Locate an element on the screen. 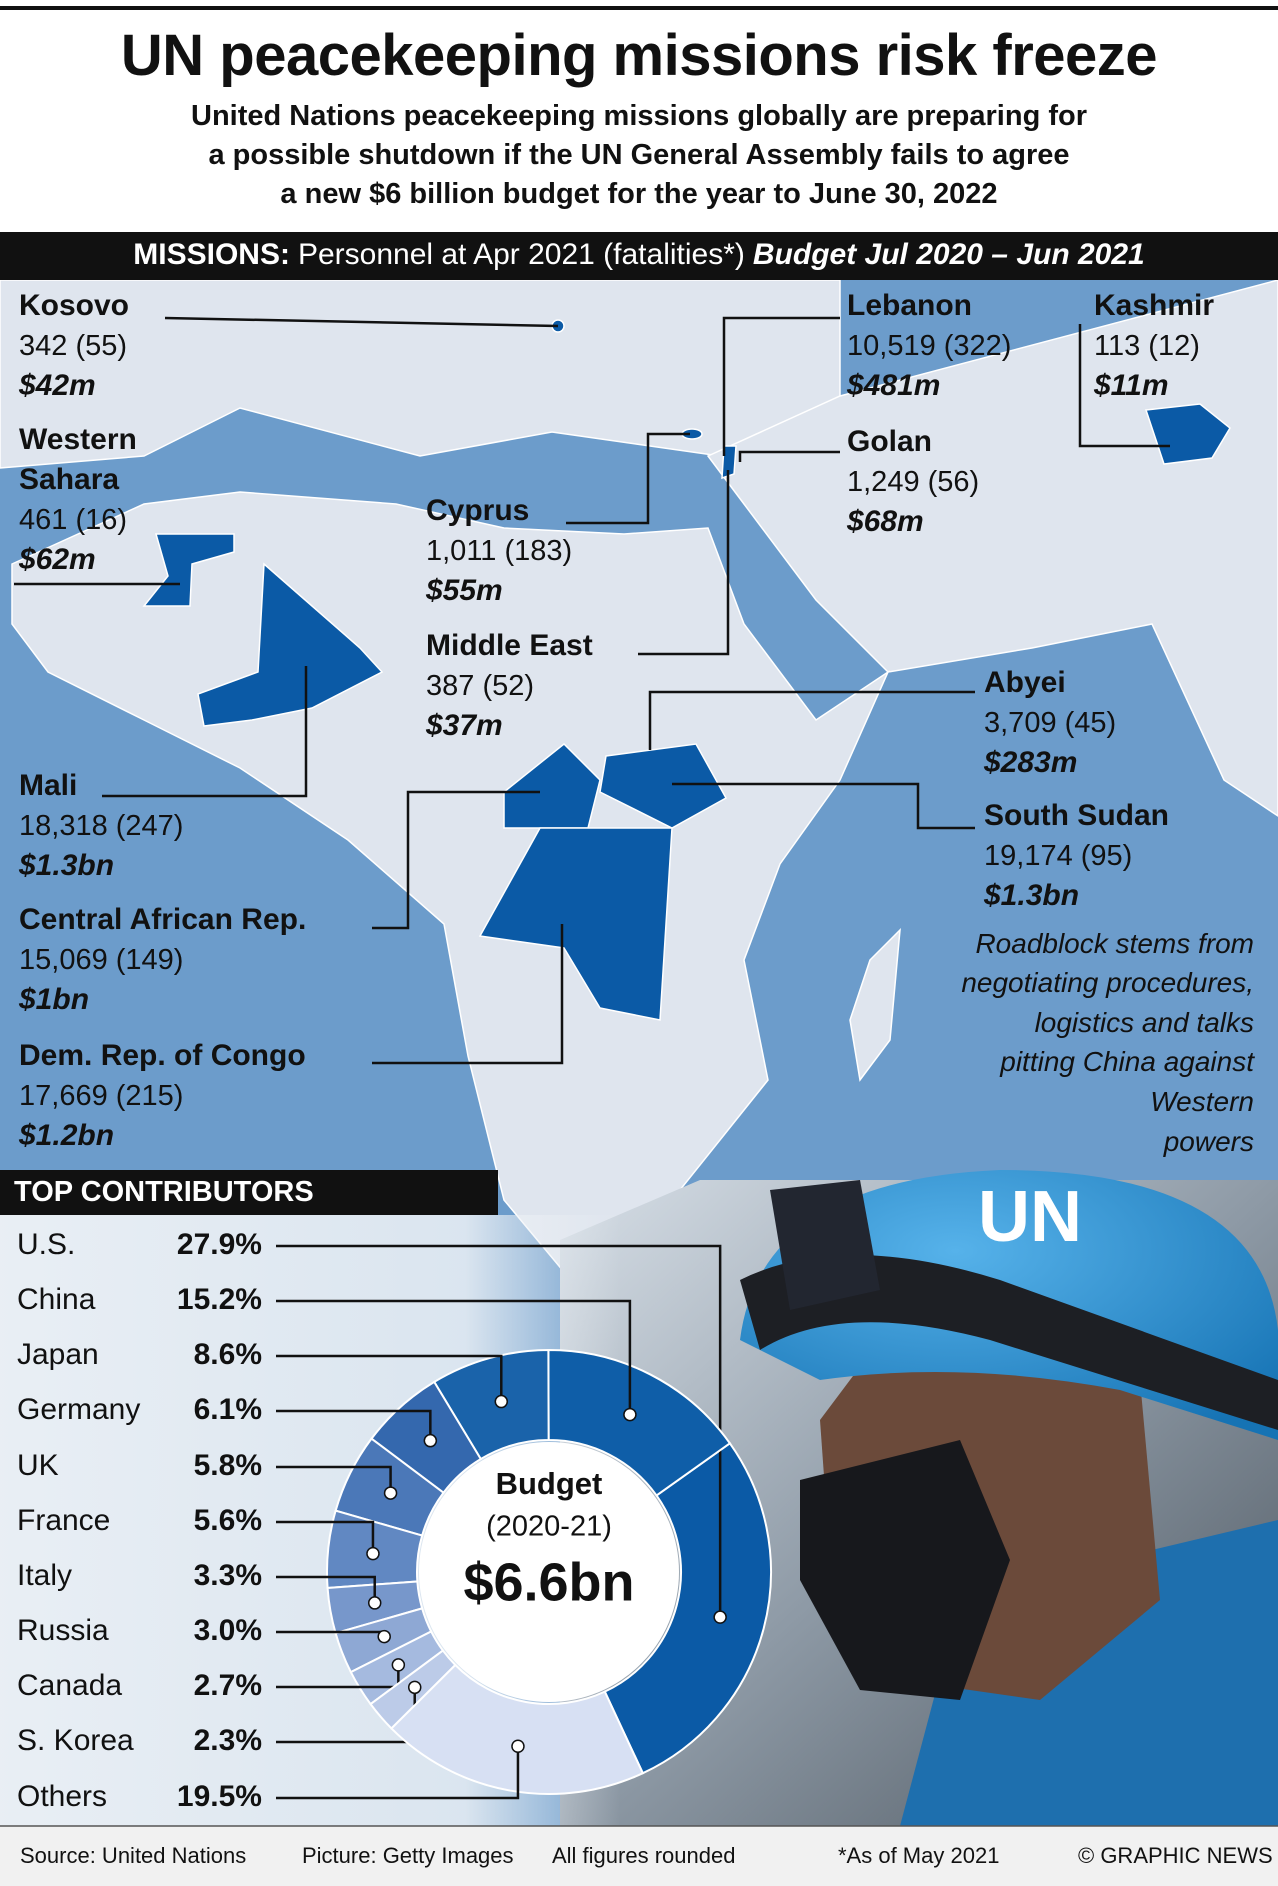  contributor-name: S. Korea is located at coordinates (75, 1740).